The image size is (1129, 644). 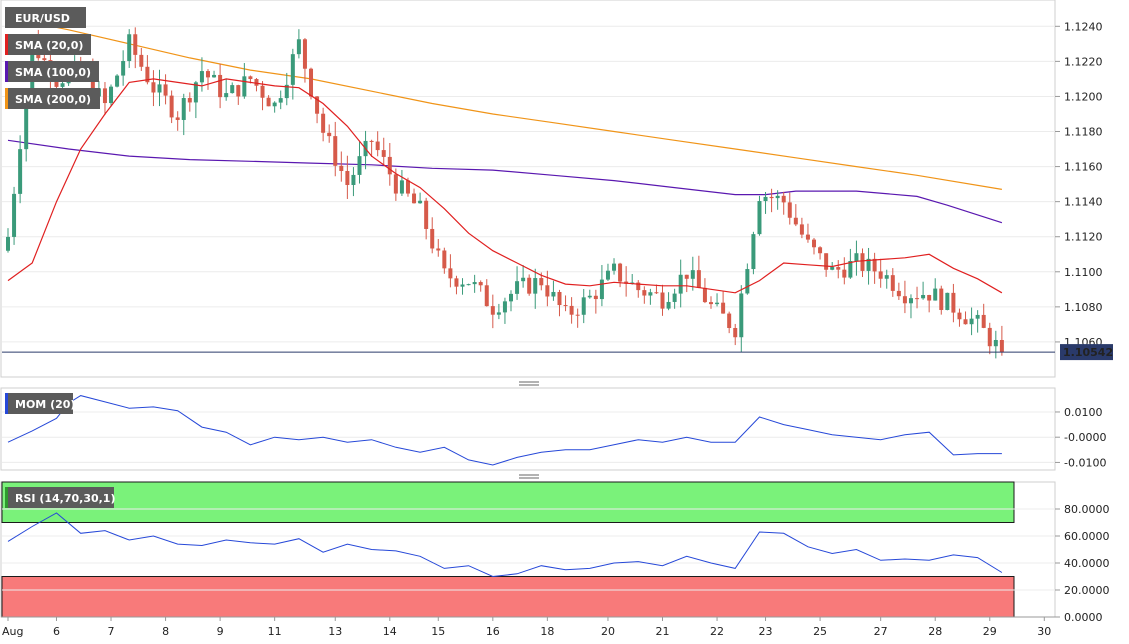 What do you see at coordinates (1083, 237) in the screenshot?
I see `price-axis-tick-label: 1.1120` at bounding box center [1083, 237].